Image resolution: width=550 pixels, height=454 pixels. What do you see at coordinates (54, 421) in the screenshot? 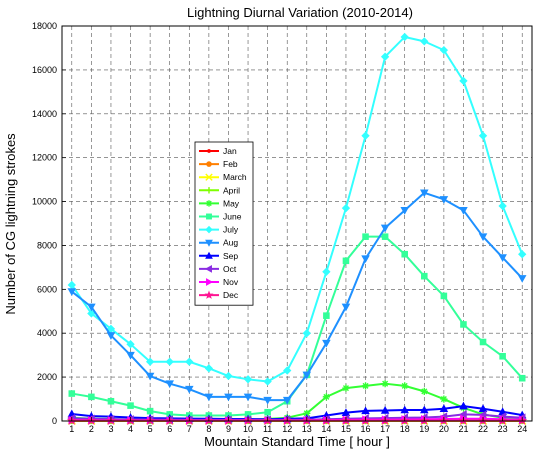
I see `y-tick-label: 0` at bounding box center [54, 421].